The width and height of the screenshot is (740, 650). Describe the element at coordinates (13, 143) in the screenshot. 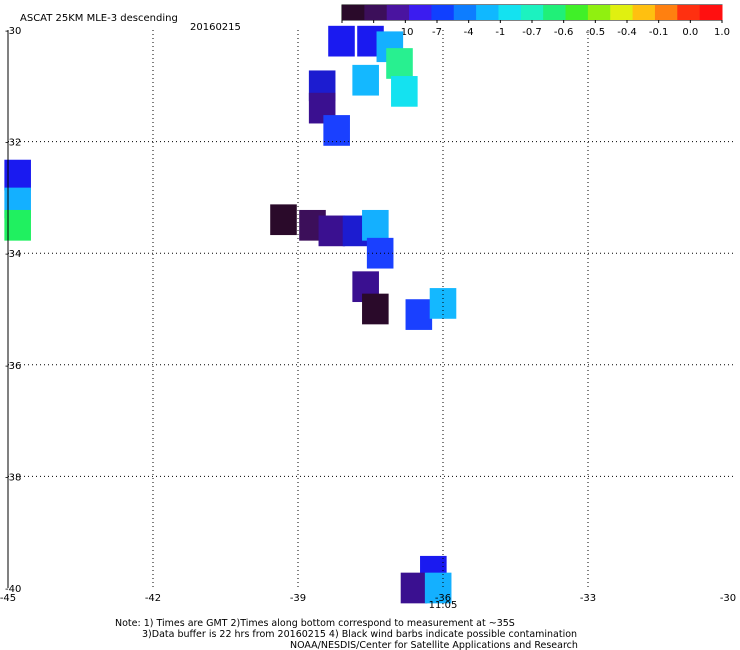

I see `lat-tick-label: -32` at that location.